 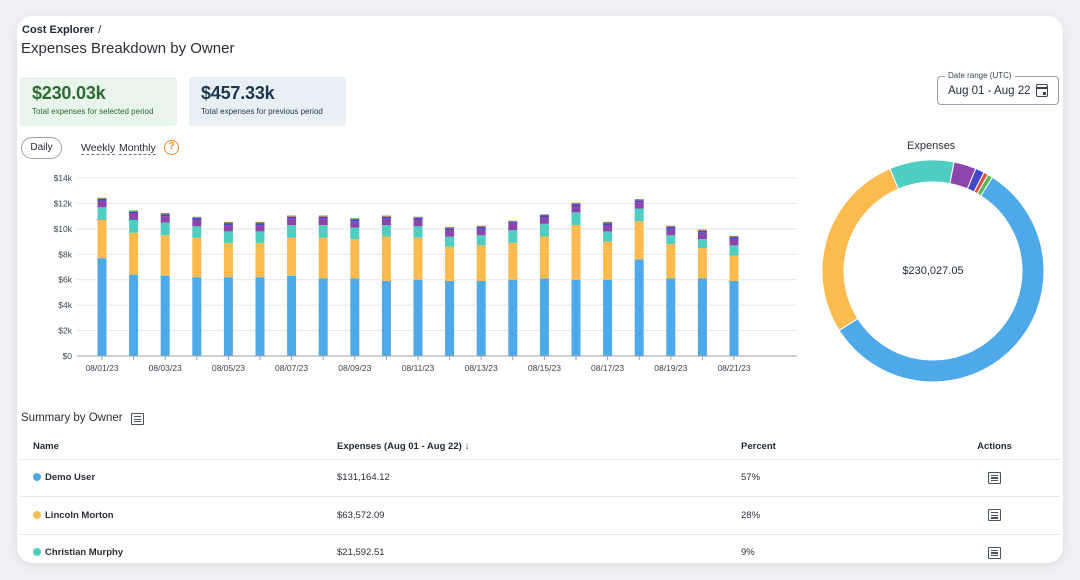 What do you see at coordinates (941, 279) in the screenshot?
I see `donut-slice` at bounding box center [941, 279].